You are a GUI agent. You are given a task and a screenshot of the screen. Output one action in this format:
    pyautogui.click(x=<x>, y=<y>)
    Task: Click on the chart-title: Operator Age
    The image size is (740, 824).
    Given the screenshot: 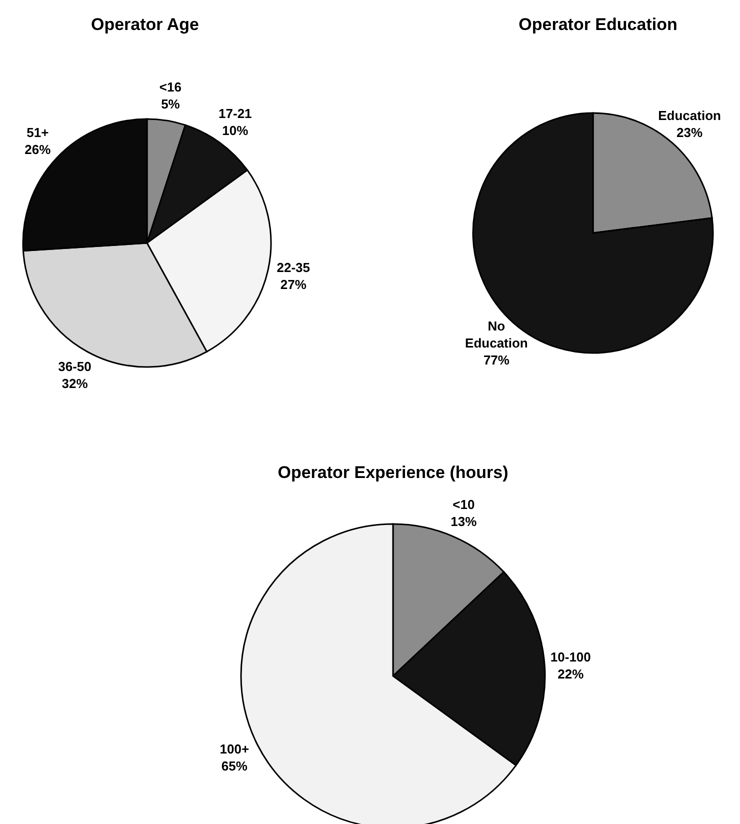 What is the action you would take?
    pyautogui.click(x=145, y=24)
    